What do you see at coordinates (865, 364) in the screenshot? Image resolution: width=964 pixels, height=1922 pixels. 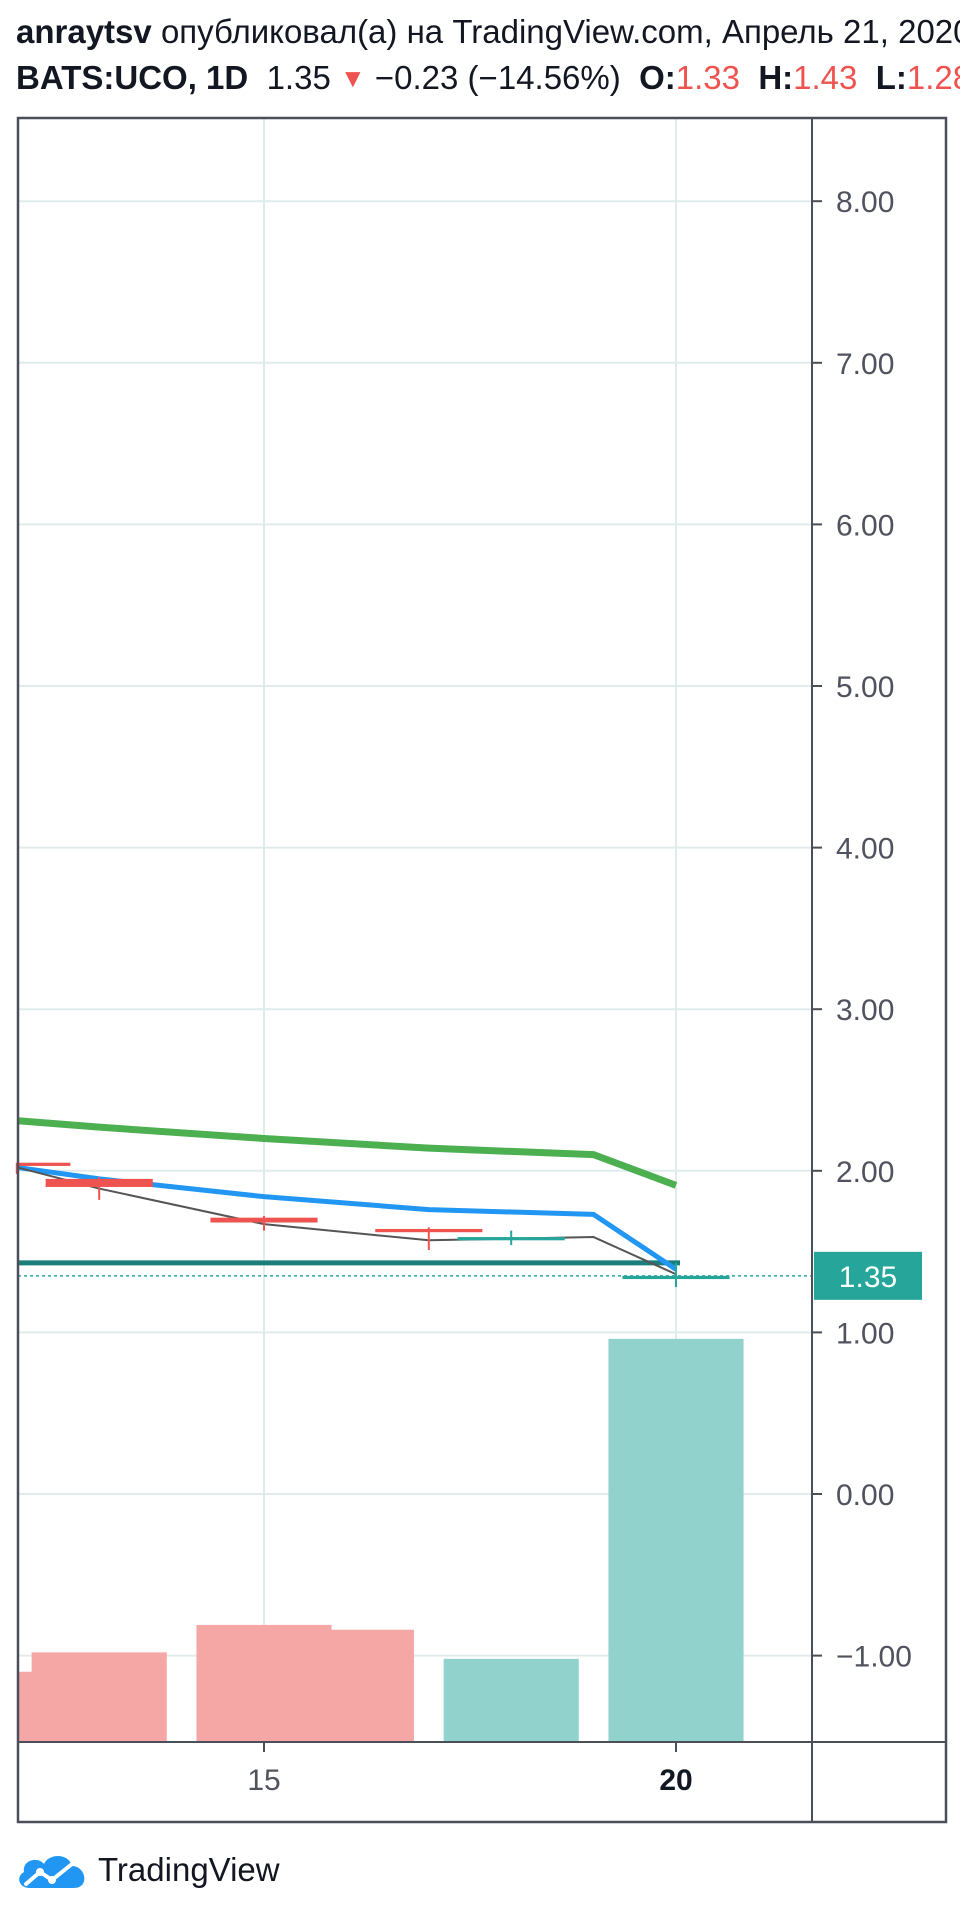 I see `y-tick-label: 7.00` at bounding box center [865, 364].